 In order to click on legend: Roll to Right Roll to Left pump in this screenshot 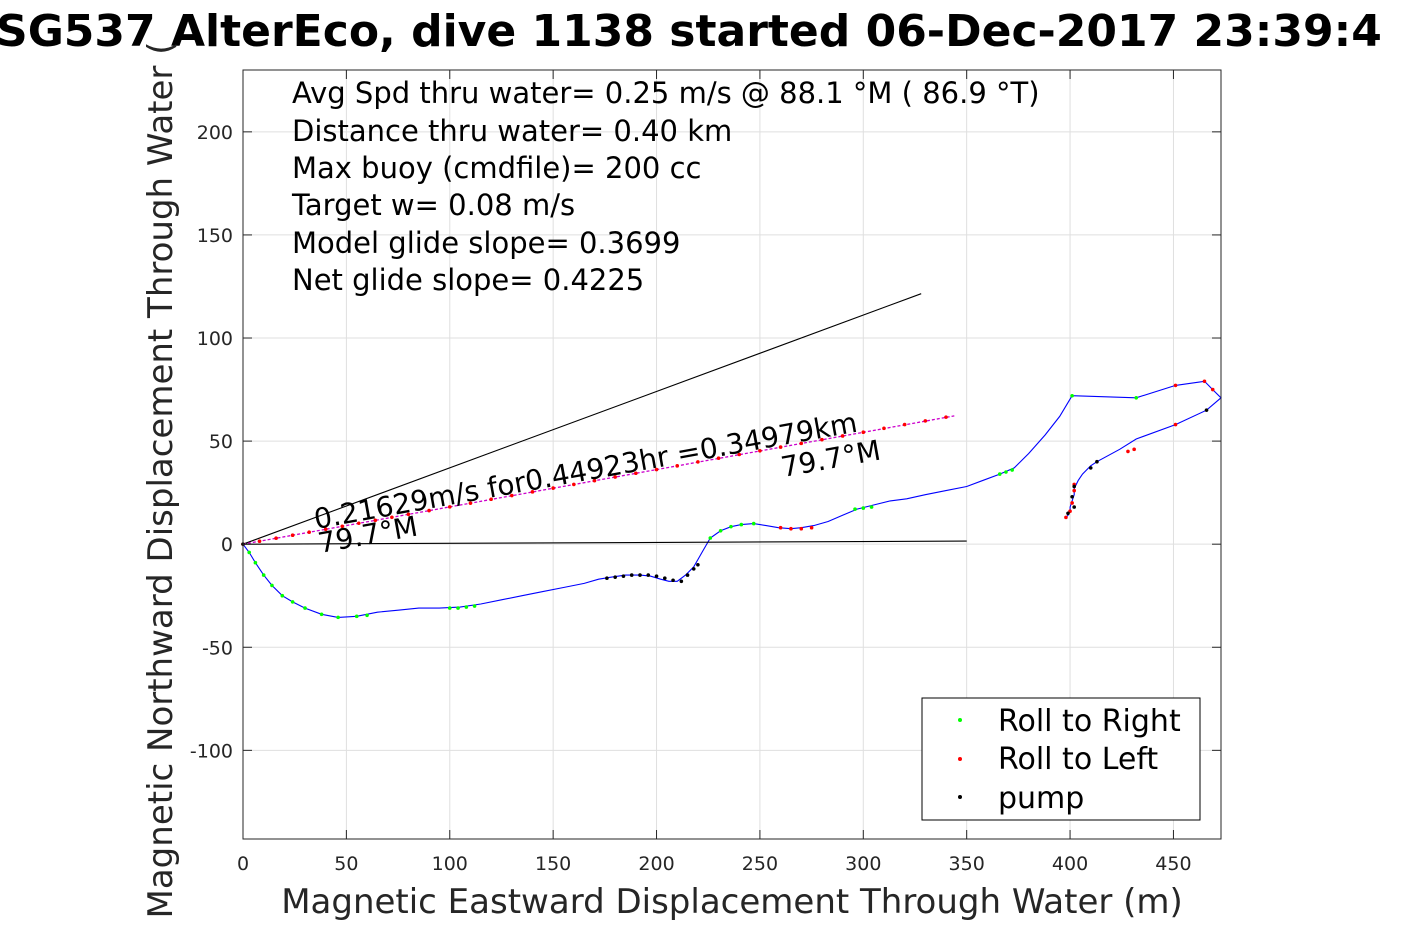, I will do `click(1061, 759)`.